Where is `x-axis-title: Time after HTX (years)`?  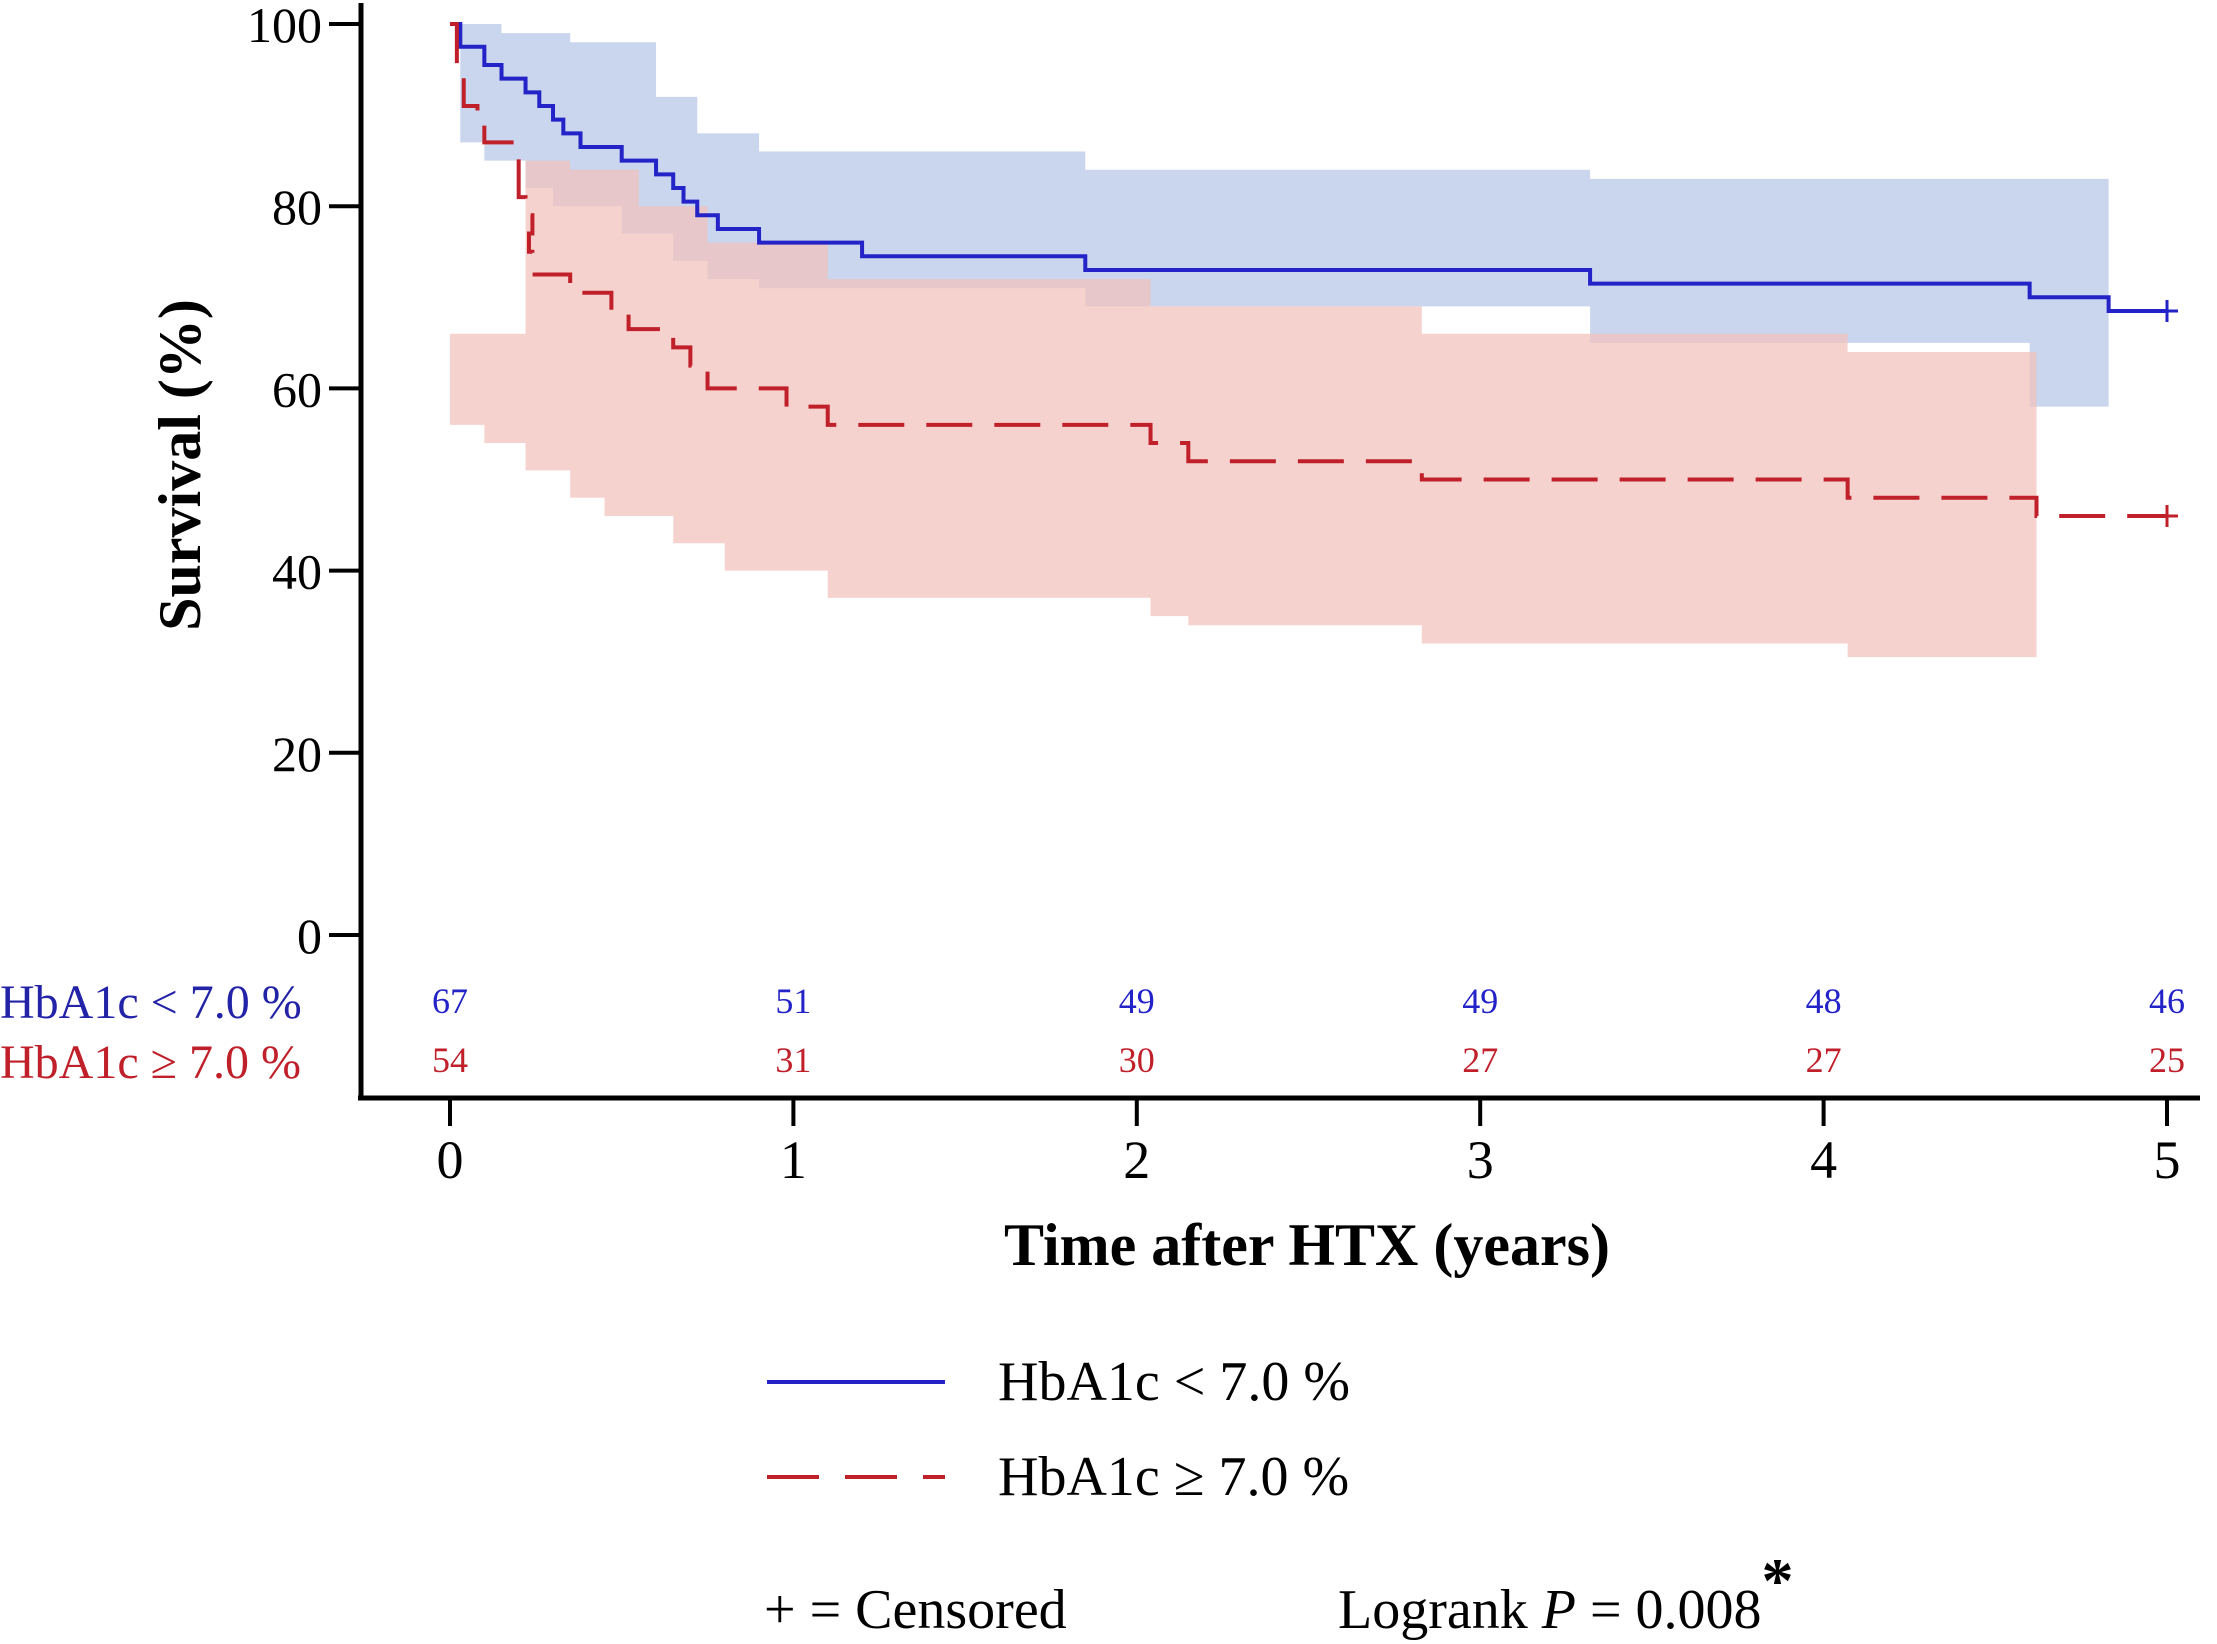
x-axis-title: Time after HTX (years) is located at coordinates (1307, 1245).